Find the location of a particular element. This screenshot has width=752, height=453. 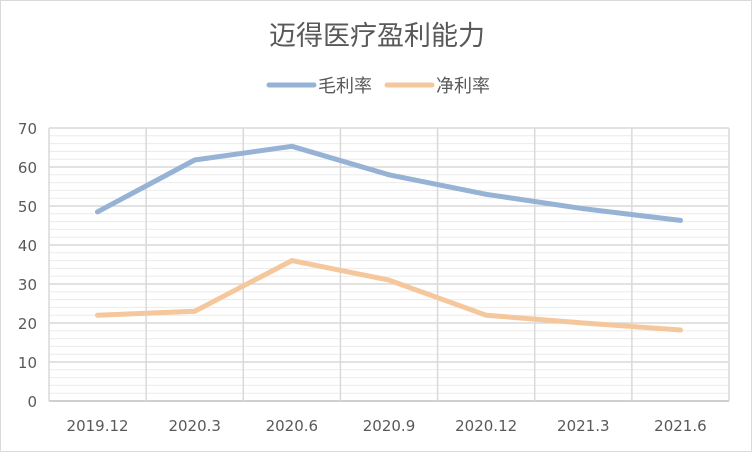

y-tick-label: 30 is located at coordinates (27, 285).